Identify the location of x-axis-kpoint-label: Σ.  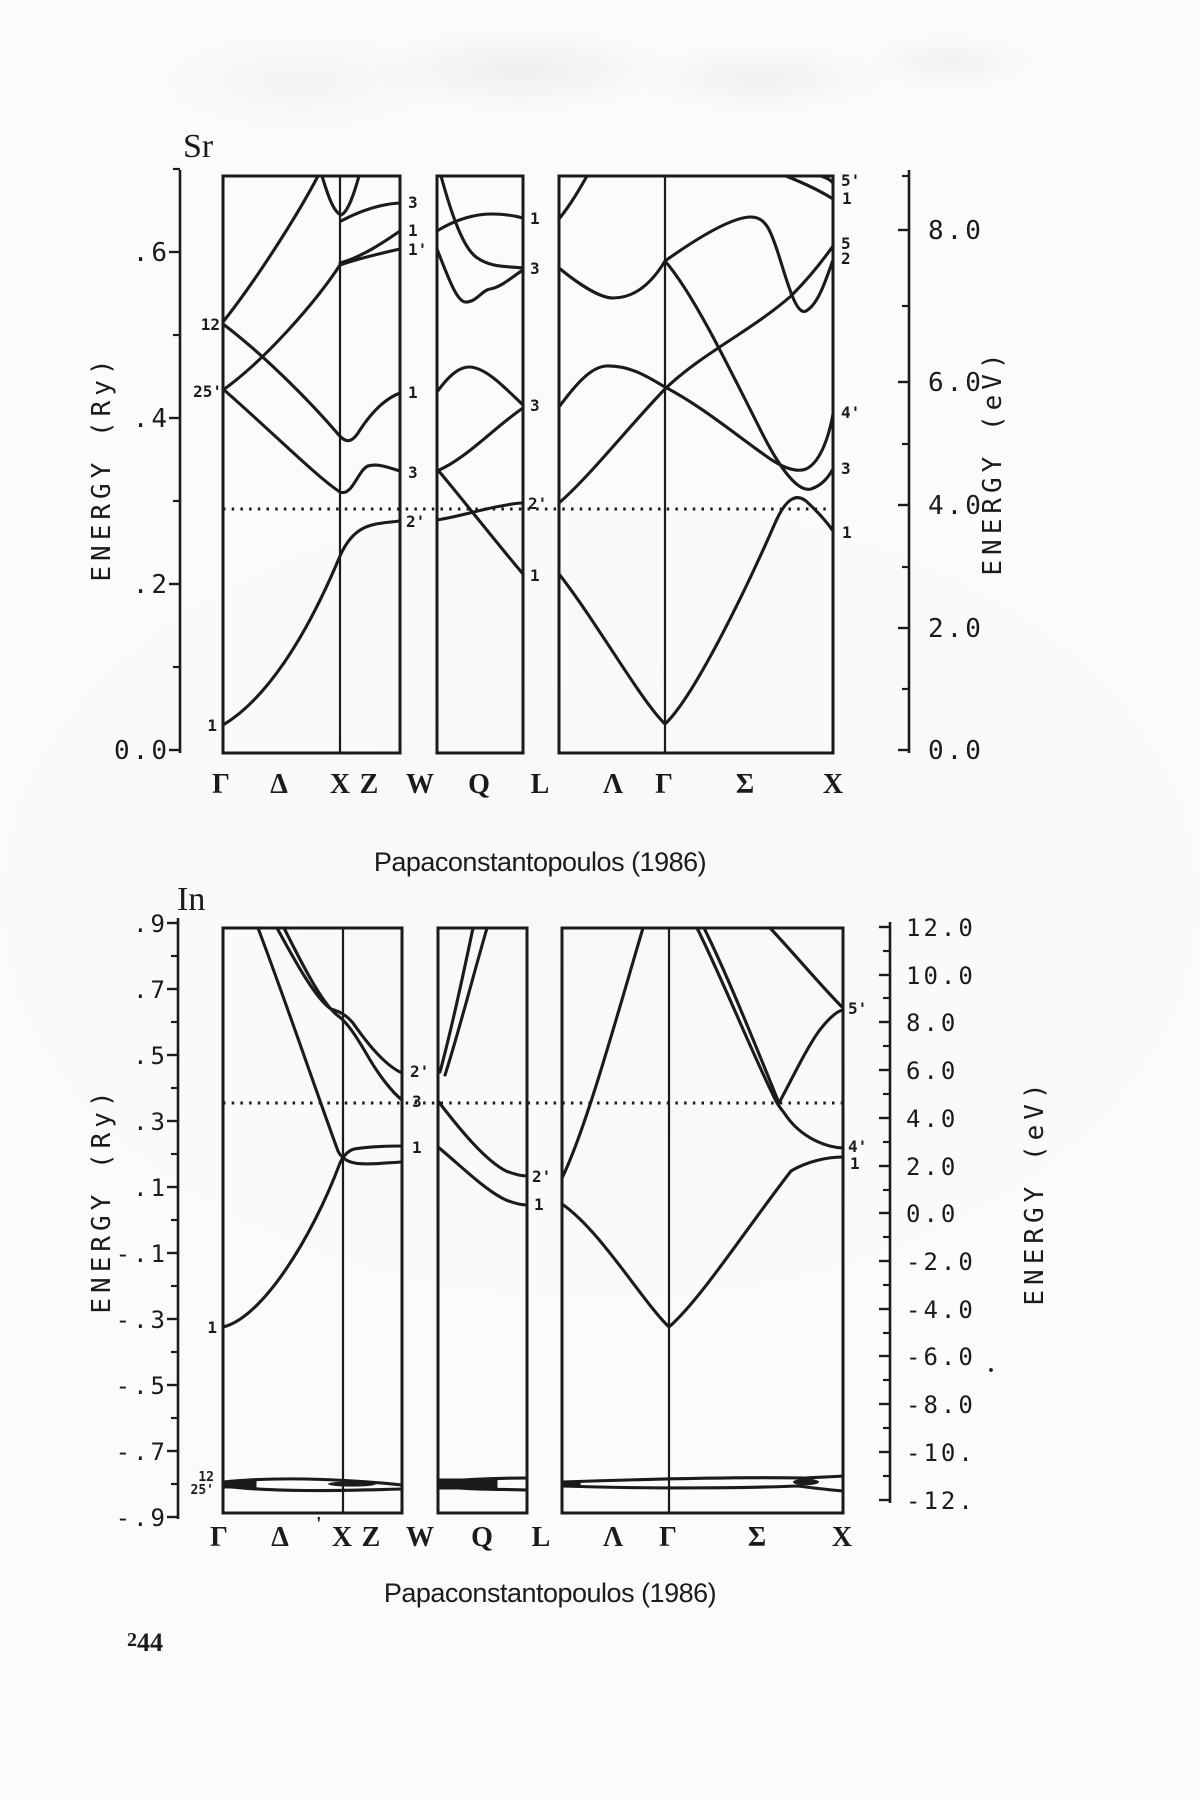
(745, 784).